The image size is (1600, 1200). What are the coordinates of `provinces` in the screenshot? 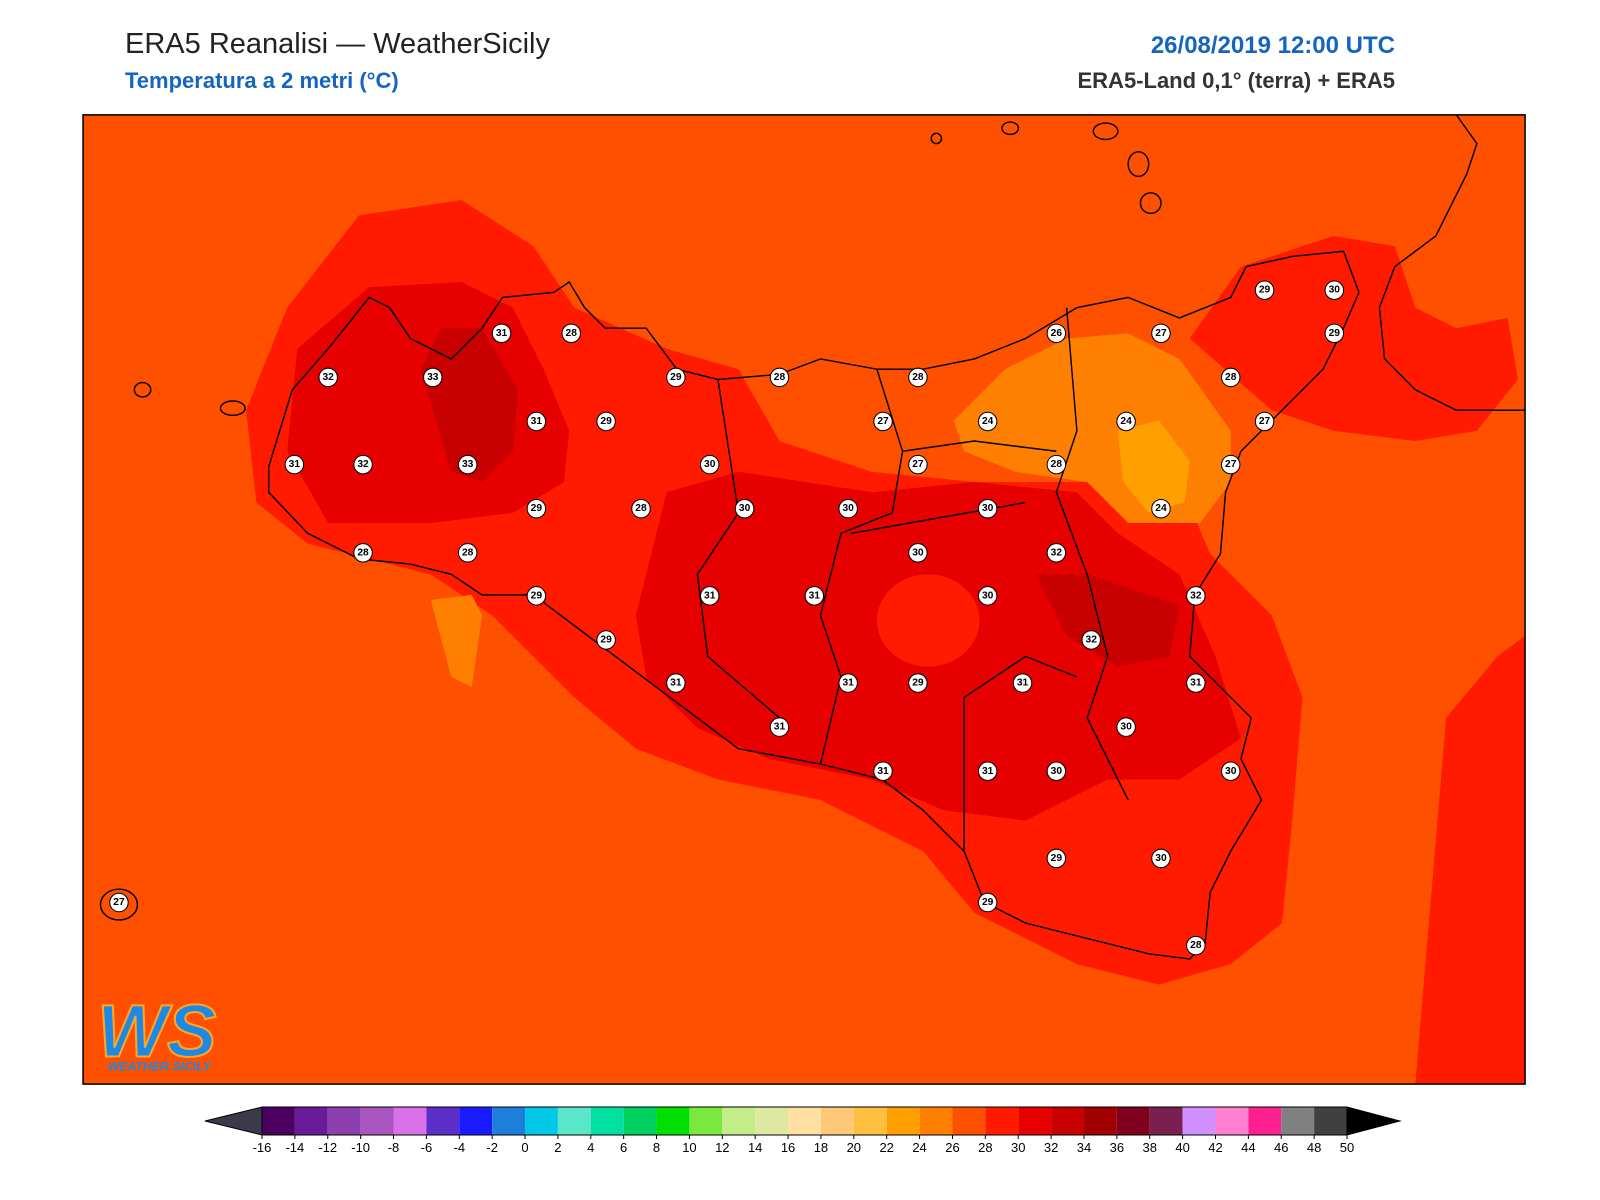 It's located at (912, 579).